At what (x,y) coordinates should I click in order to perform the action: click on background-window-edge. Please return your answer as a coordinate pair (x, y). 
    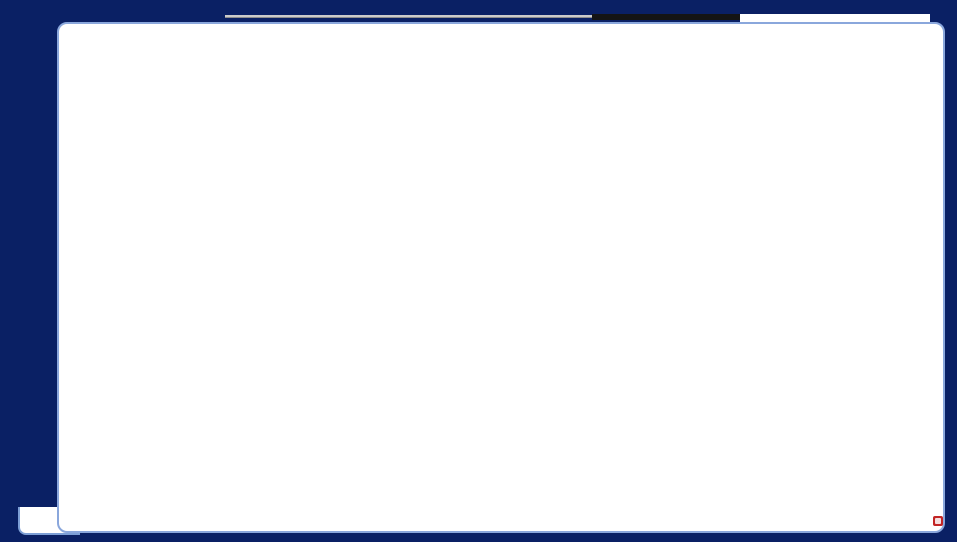
    Looking at the image, I should click on (408, 16).